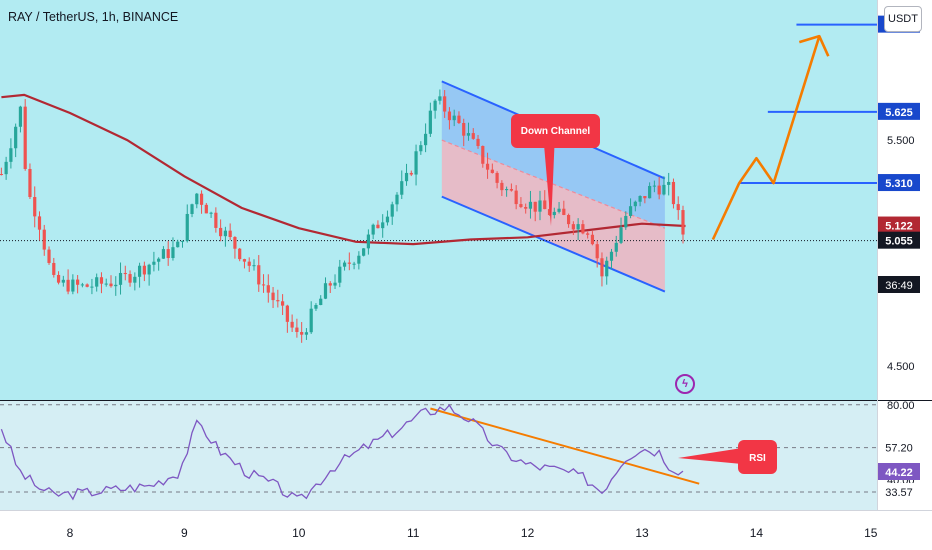 The height and width of the screenshot is (550, 932). Describe the element at coordinates (342, 452) in the screenshot. I see `rsi-line` at that location.